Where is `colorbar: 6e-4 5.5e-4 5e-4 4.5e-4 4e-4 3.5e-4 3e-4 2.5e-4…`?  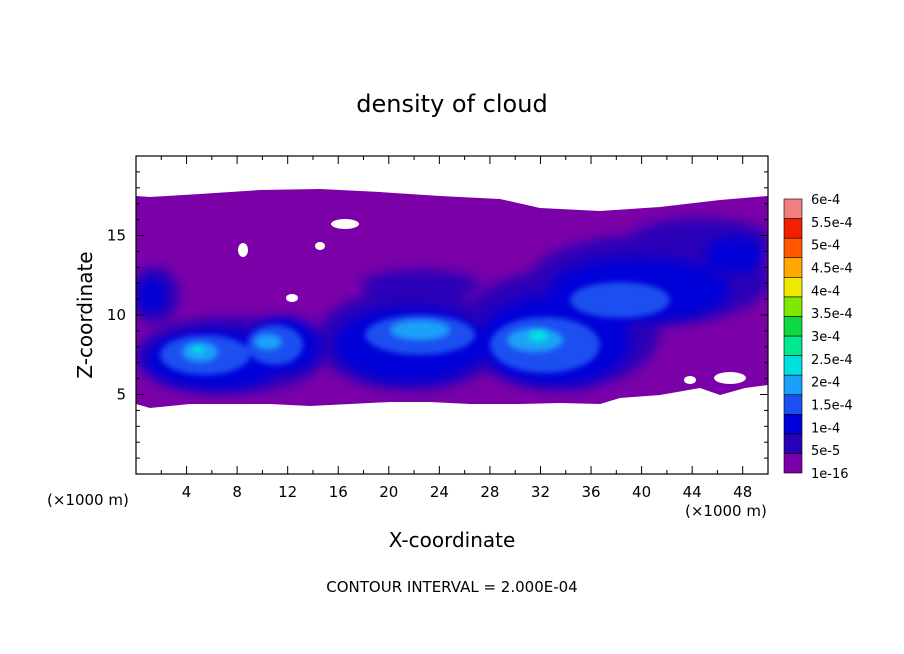 colorbar: 6e-4 5.5e-4 5e-4 4.5e-4 4e-4 3.5e-4 3e-4 2.5e-4… is located at coordinates (818, 337).